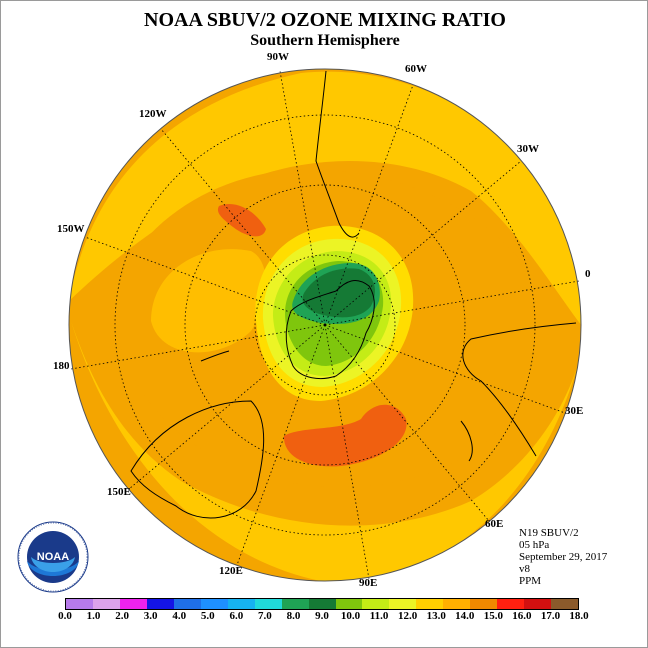  Describe the element at coordinates (524, 569) in the screenshot. I see `info-version: v8` at that location.